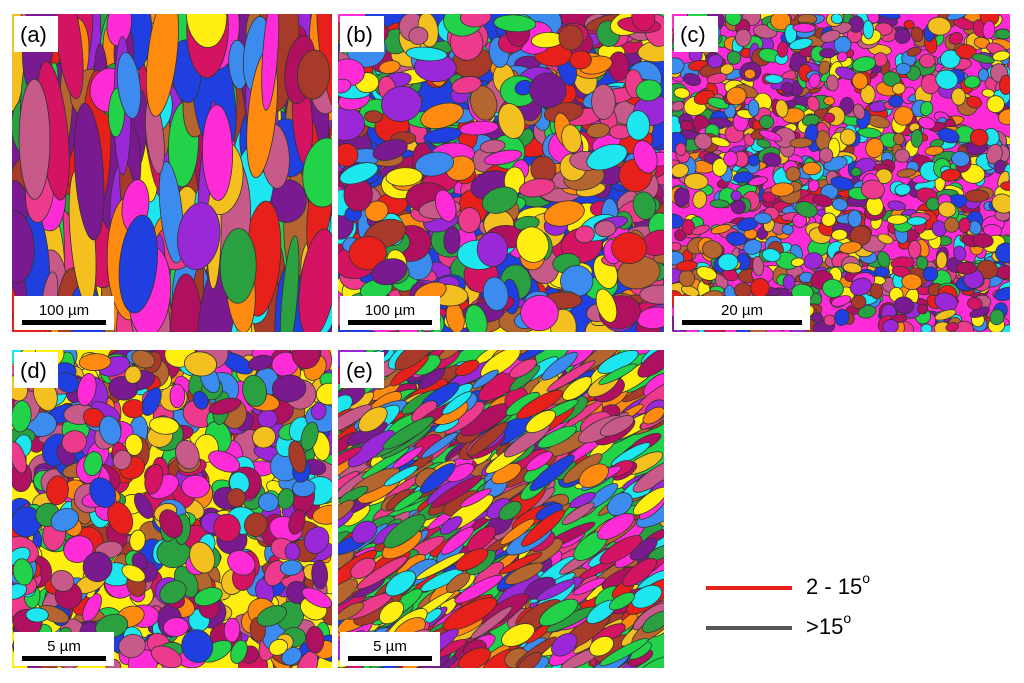 This screenshot has width=1024, height=683. Describe the element at coordinates (847, 618) in the screenshot. I see `legend-sup: o` at that location.